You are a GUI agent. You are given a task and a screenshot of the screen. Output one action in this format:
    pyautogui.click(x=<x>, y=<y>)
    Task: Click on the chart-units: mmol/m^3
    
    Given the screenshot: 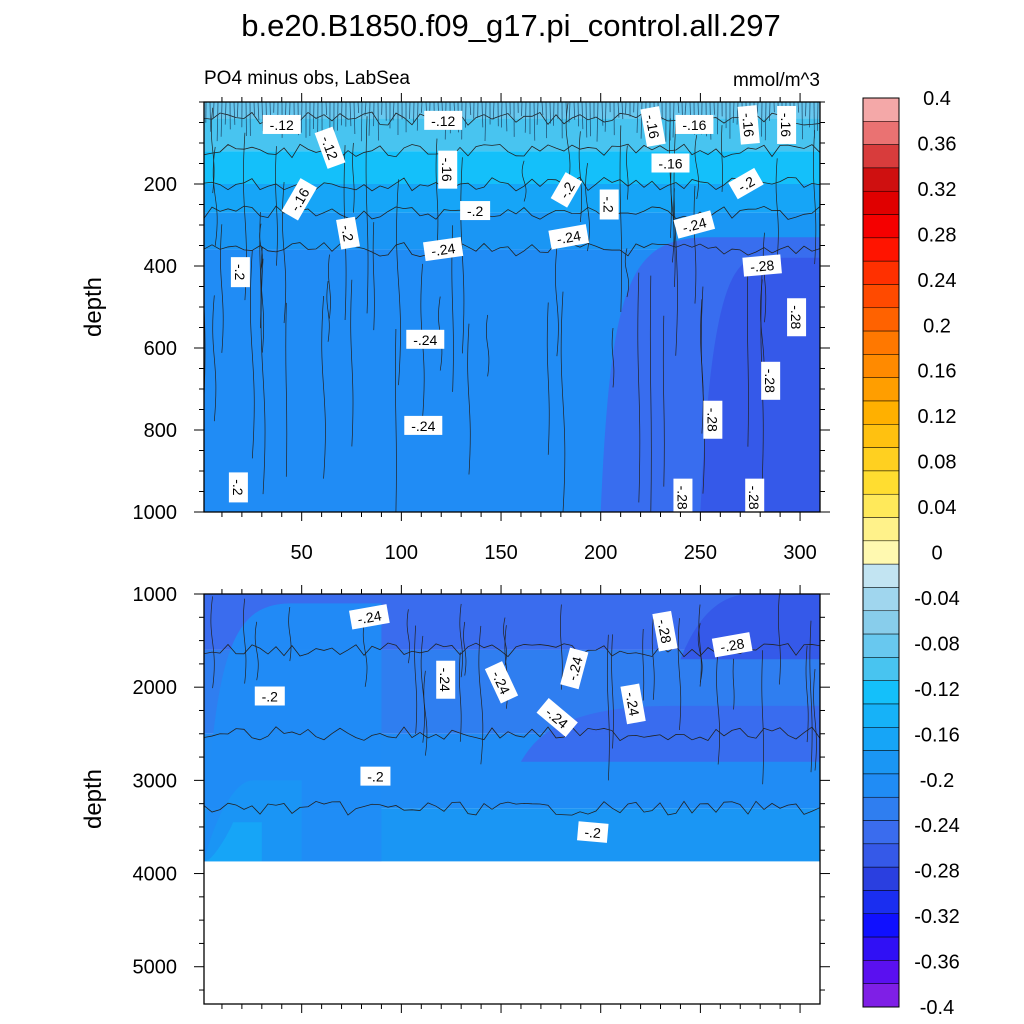 What is the action you would take?
    pyautogui.click(x=776, y=80)
    